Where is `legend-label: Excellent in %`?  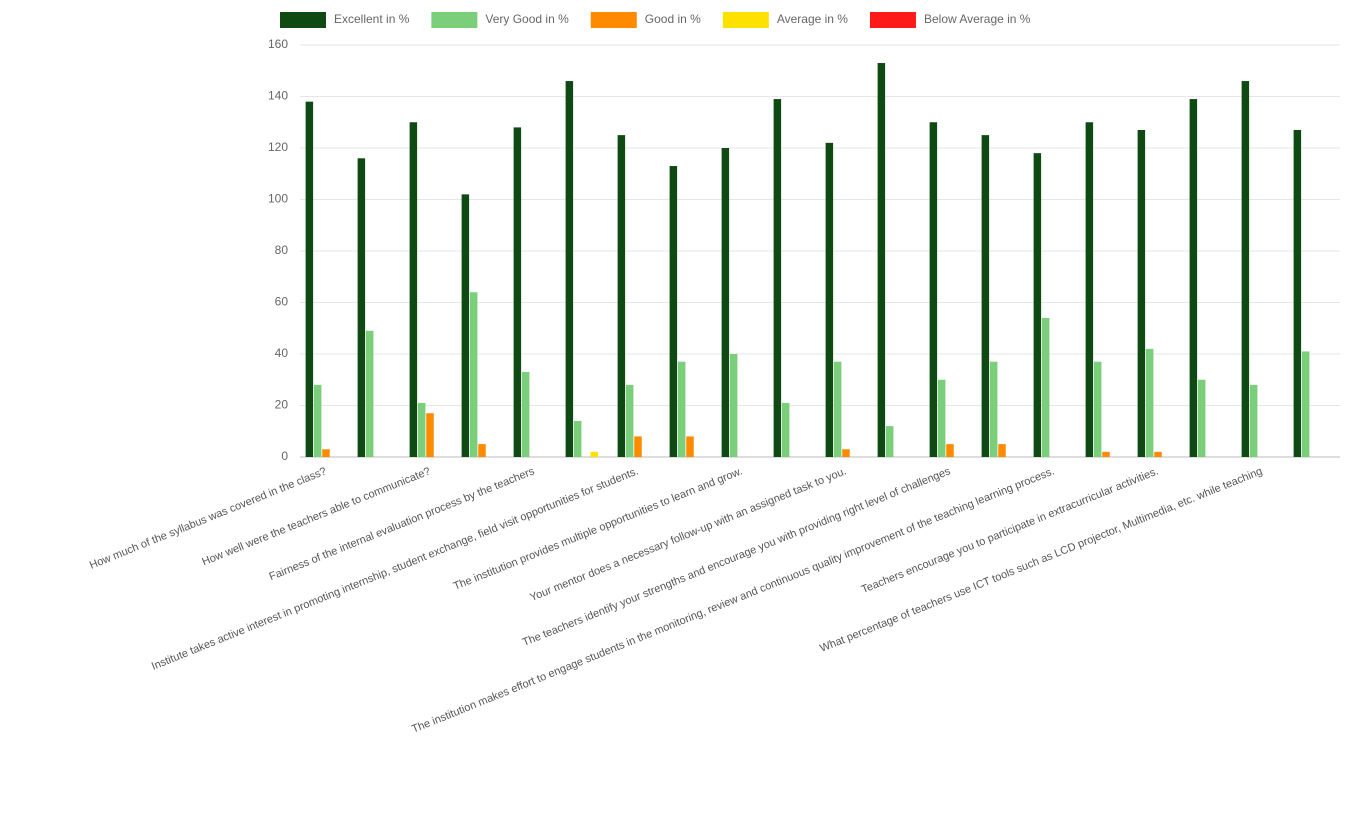
legend-label: Excellent in % is located at coordinates (372, 19).